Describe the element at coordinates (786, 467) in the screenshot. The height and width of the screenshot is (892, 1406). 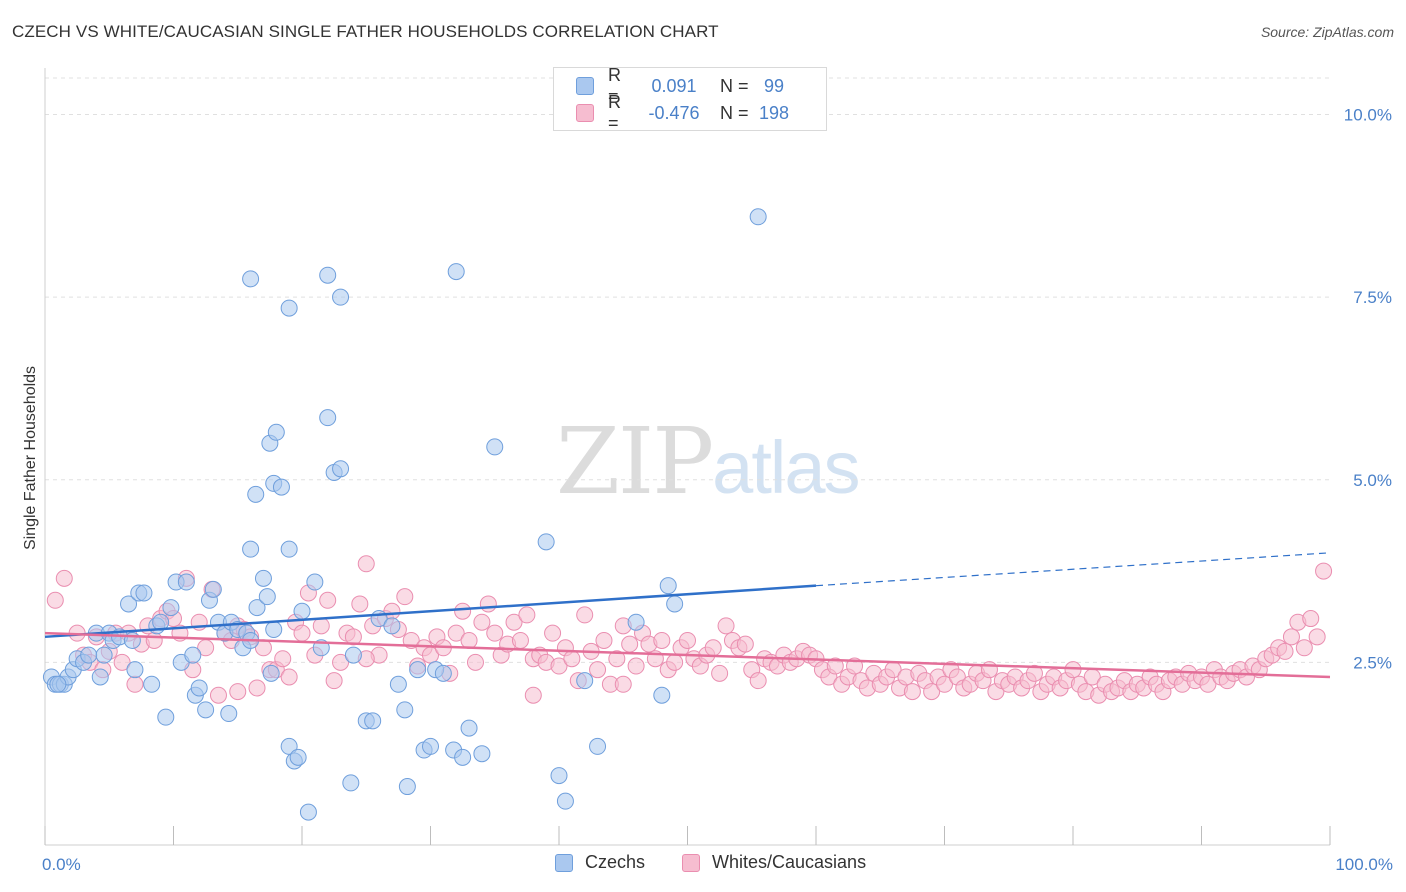
I see `watermark-atlas: atlas` at that location.